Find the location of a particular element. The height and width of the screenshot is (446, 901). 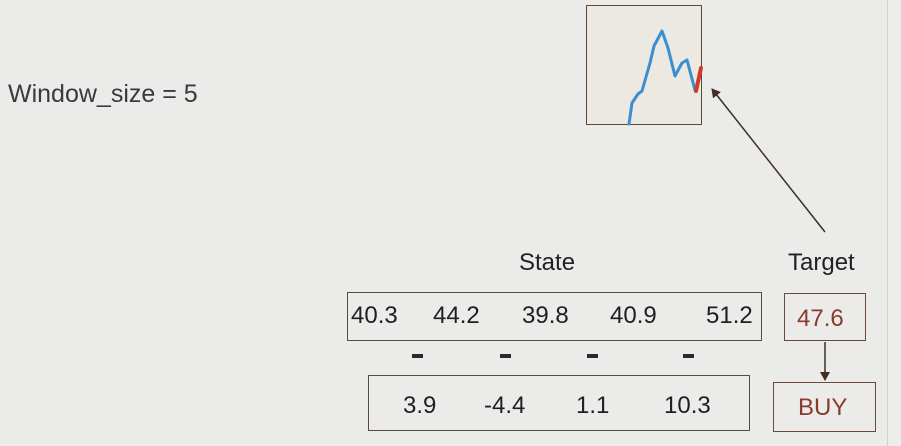

action-box is located at coordinates (824, 407).